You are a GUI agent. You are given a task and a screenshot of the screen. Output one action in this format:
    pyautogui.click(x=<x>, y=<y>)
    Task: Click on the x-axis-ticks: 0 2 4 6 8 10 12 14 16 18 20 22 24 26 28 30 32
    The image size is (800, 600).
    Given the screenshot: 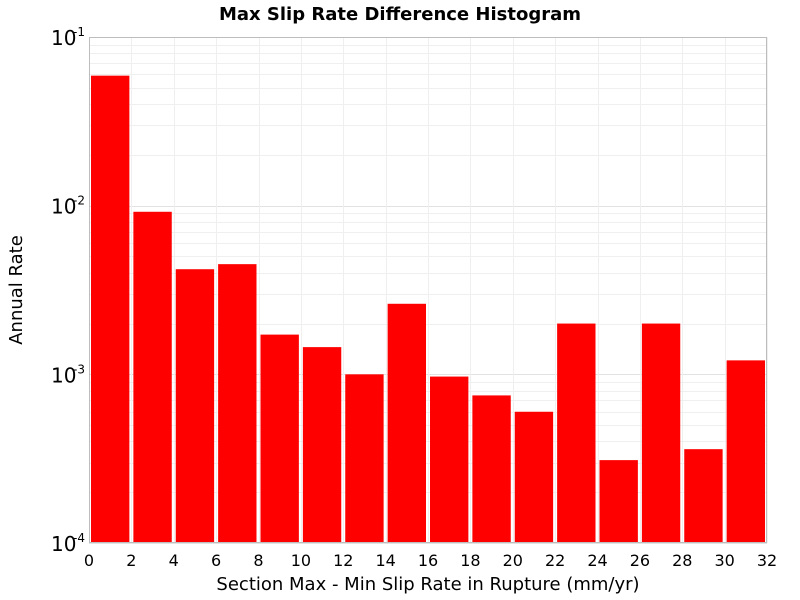 What is the action you would take?
    pyautogui.click(x=430, y=560)
    